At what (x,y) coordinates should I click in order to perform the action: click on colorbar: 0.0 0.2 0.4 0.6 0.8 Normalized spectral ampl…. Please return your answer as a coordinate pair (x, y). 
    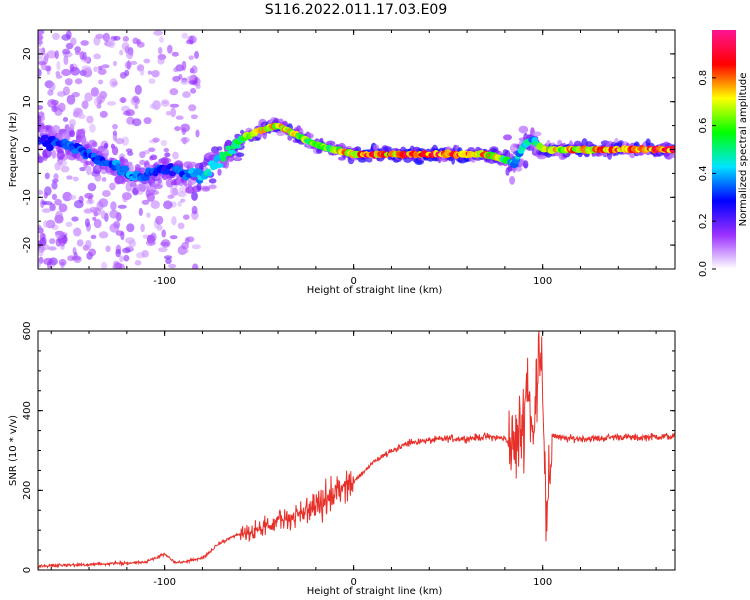
    Looking at the image, I should click on (723, 153).